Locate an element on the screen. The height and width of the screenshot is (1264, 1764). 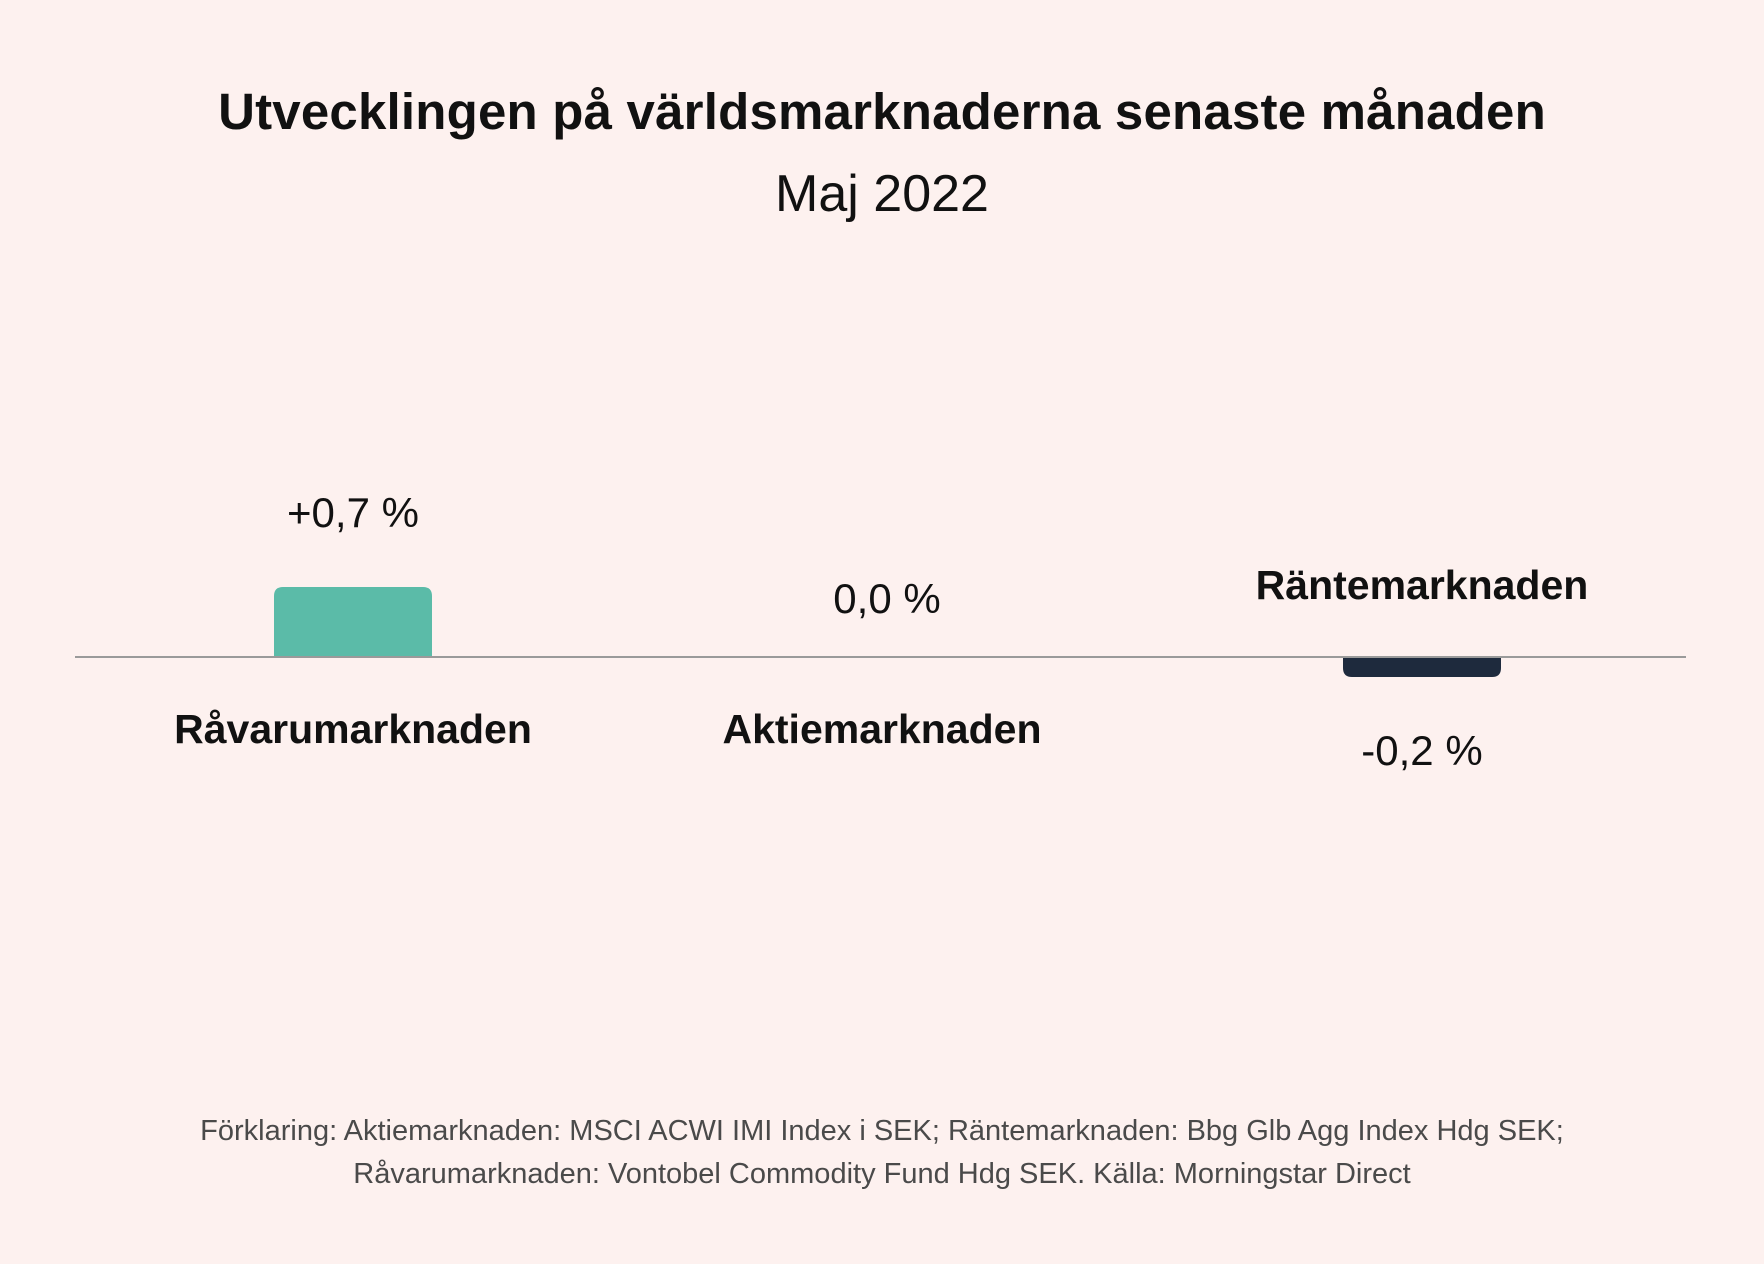
value-label-2: 0,0 % is located at coordinates (886, 598).